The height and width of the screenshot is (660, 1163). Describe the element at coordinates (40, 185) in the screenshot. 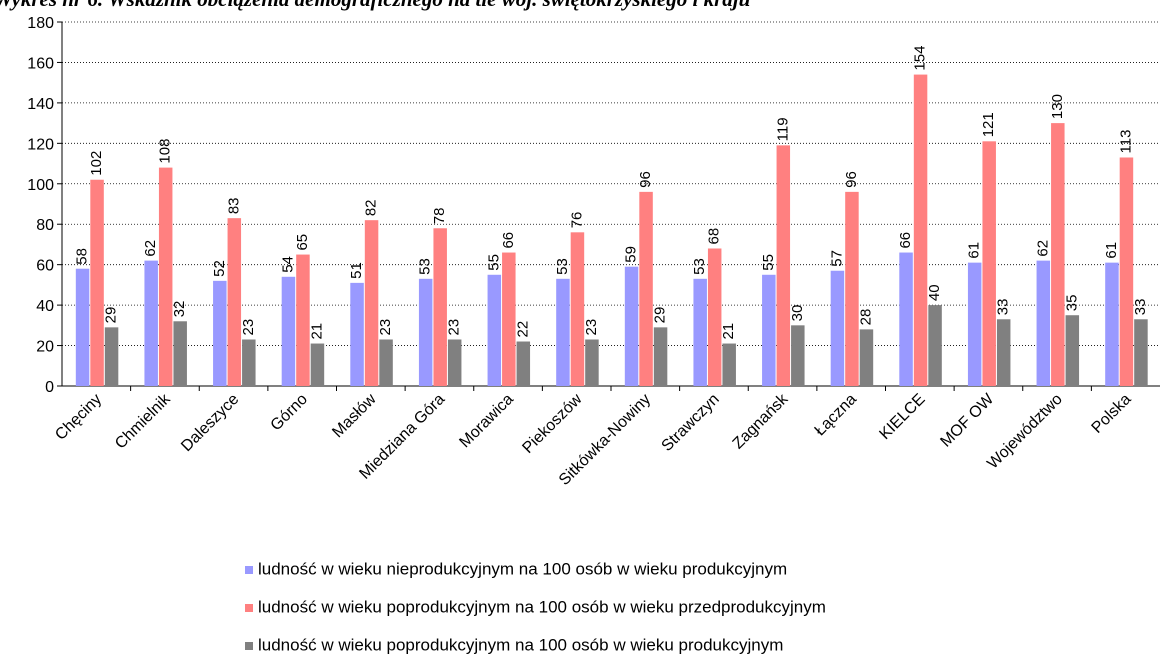

I see `y-tick-label: 100` at that location.